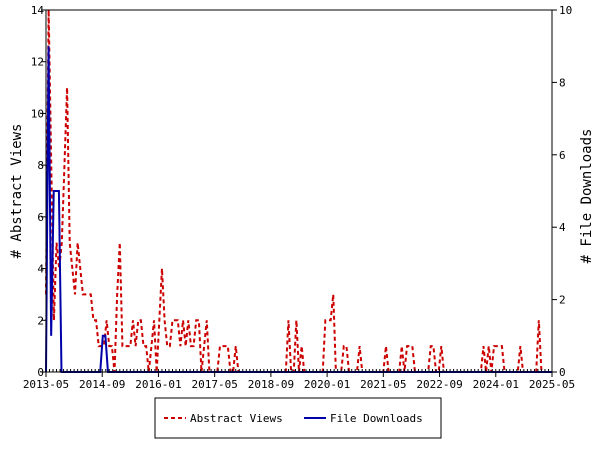  What do you see at coordinates (40, 165) in the screenshot?
I see `y-left-tick-label: 8` at bounding box center [40, 165].